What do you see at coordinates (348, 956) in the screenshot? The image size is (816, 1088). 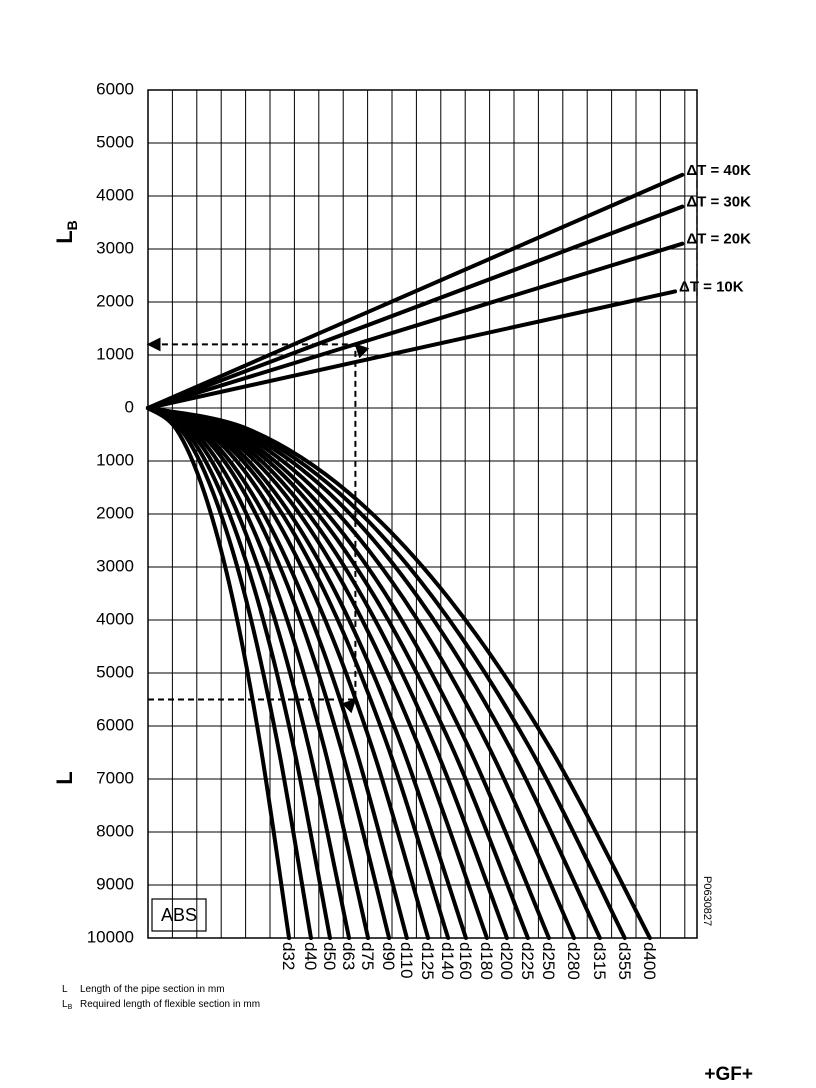 I see `pipe-label: d63` at bounding box center [348, 956].